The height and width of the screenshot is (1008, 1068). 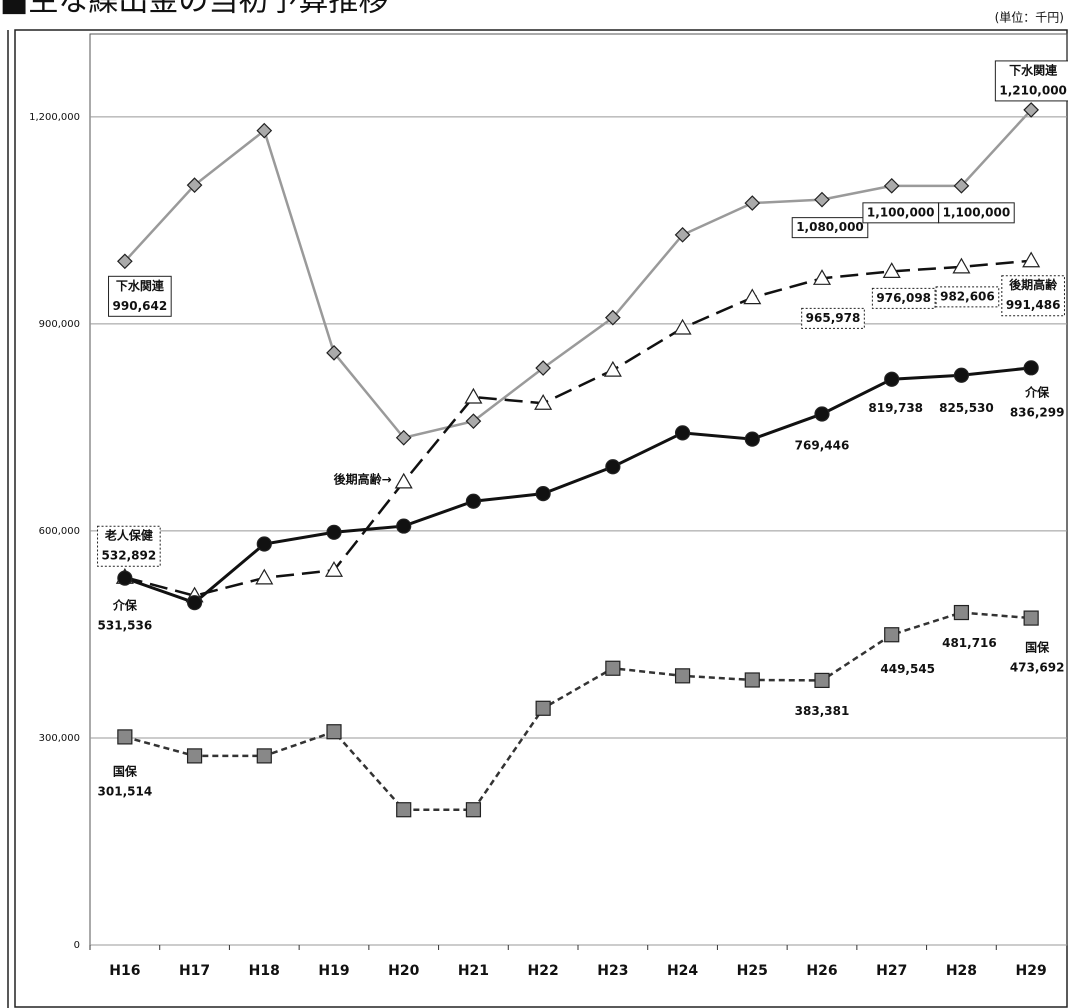 I want to click on label-name: 下水関連, so click(x=140, y=285).